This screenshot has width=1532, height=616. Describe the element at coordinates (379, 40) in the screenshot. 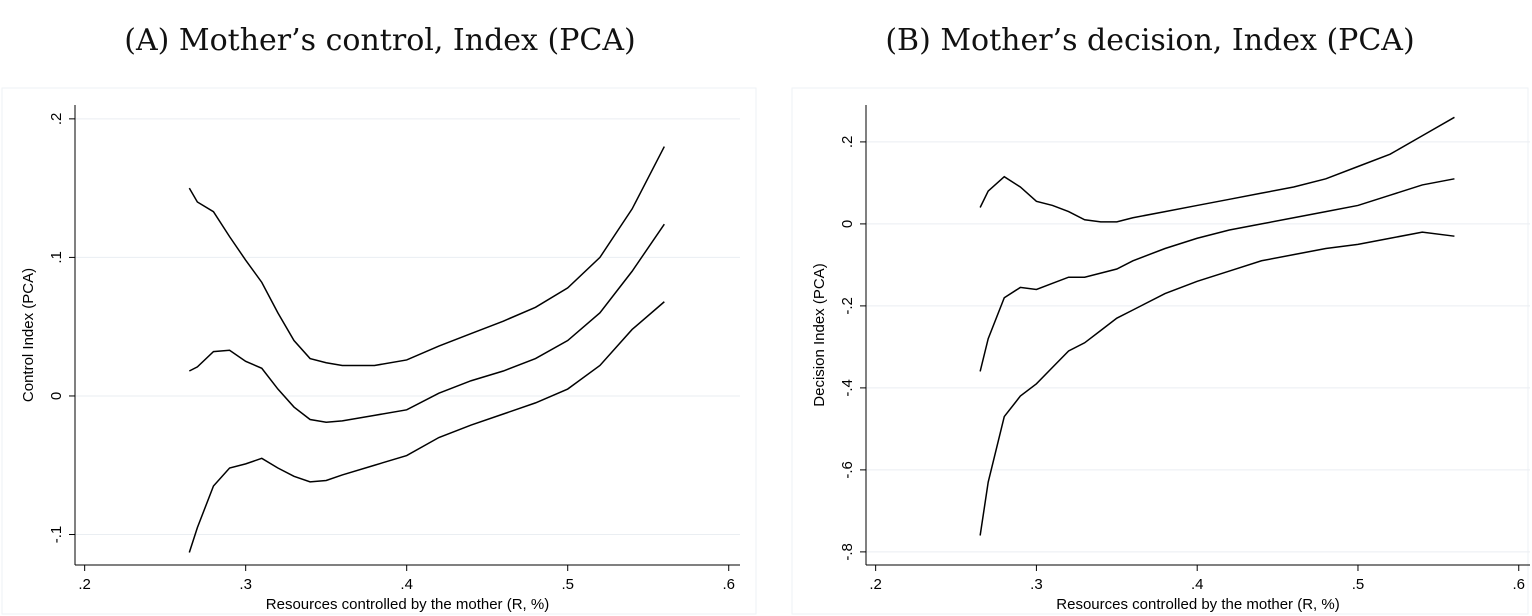

I see `chart-title: (A) Mother’s control, Index (PCA)` at that location.